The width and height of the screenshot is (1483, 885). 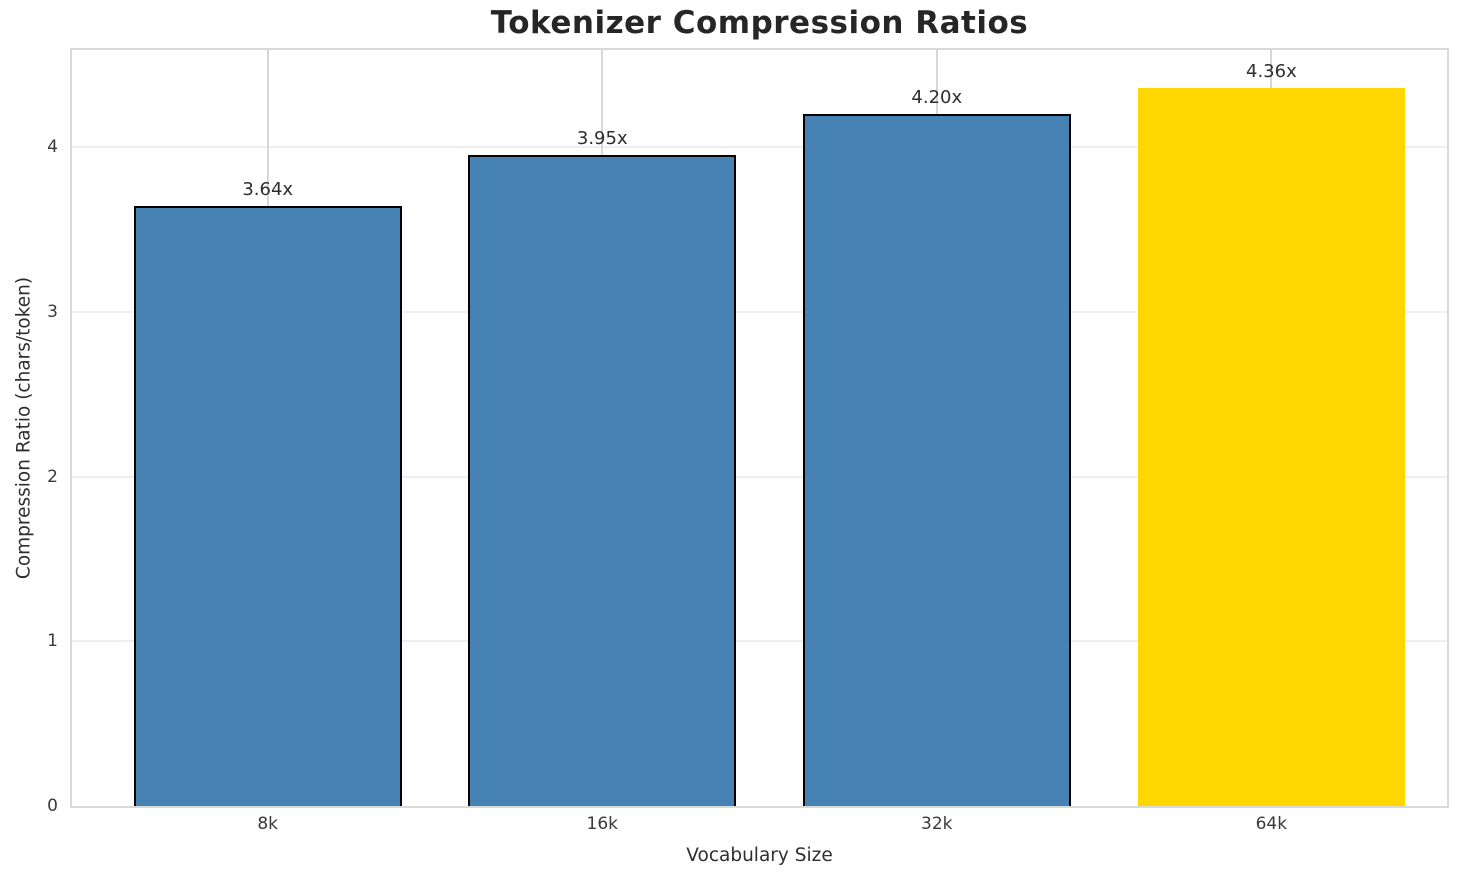 I want to click on x-tick-label: 64k, so click(x=1271, y=824).